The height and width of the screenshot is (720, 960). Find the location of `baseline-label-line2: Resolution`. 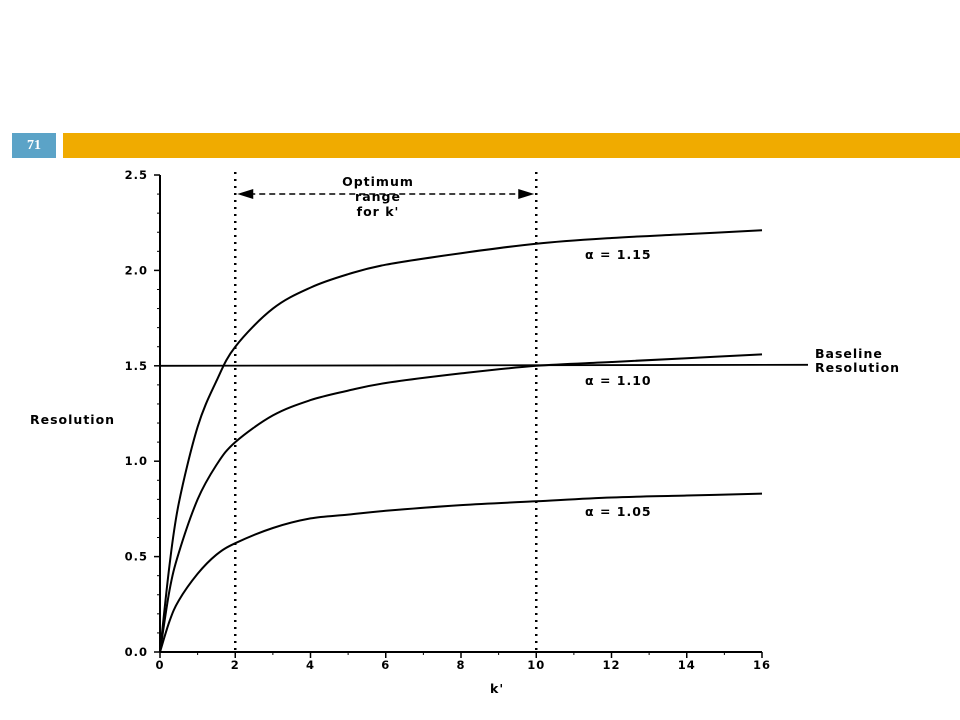

baseline-label-line2: Resolution is located at coordinates (857, 367).